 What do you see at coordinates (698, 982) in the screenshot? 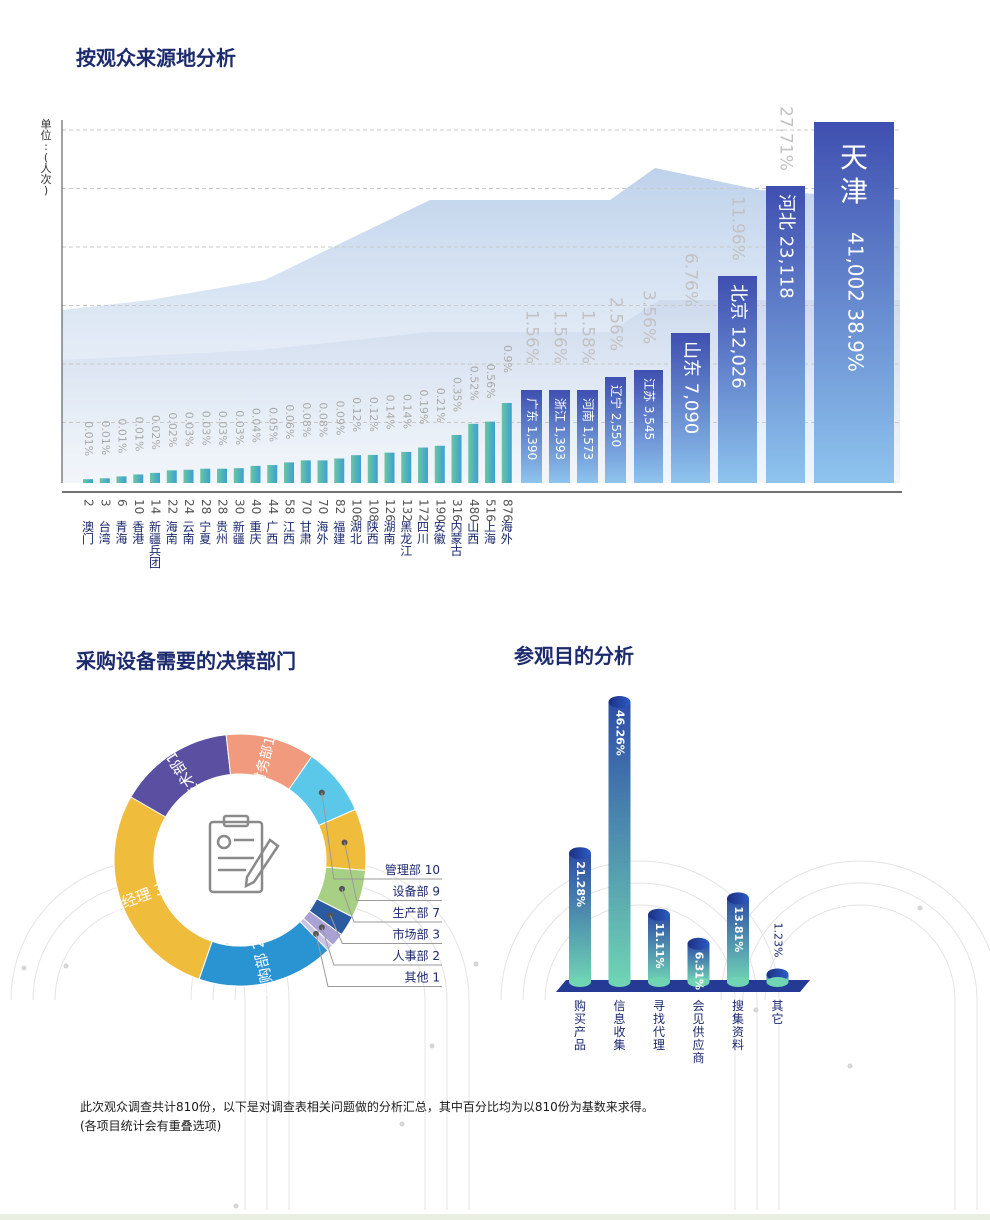
I see `cylinder-bottom-会见供应商` at bounding box center [698, 982].